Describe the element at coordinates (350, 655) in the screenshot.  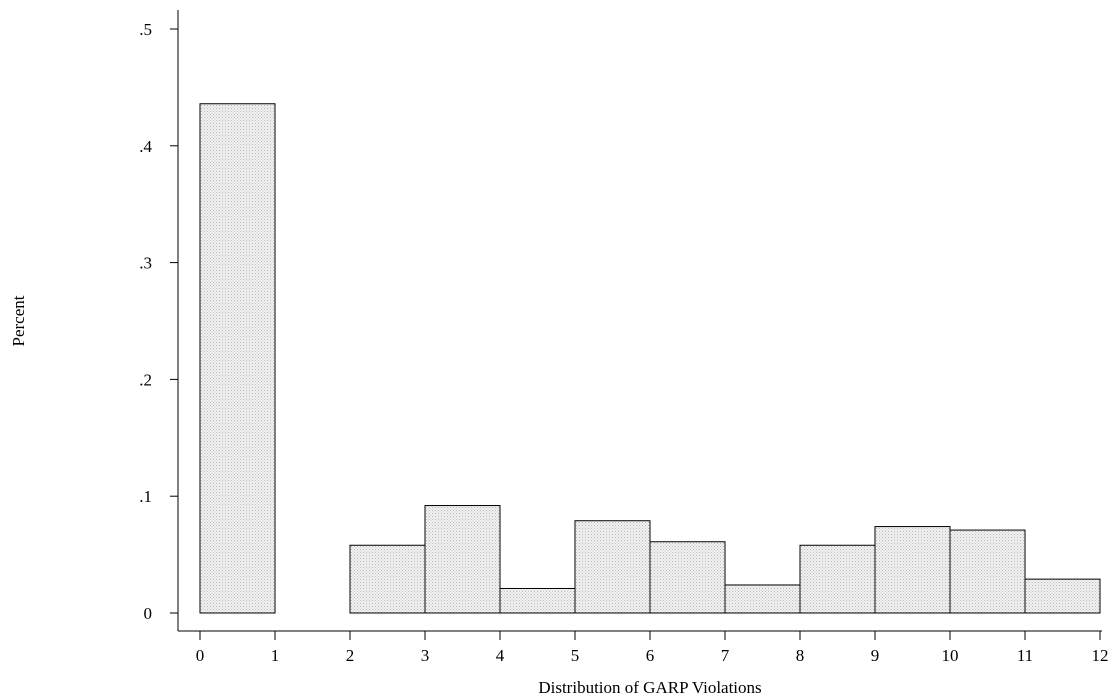
I see `x-tick-label: 2` at that location.